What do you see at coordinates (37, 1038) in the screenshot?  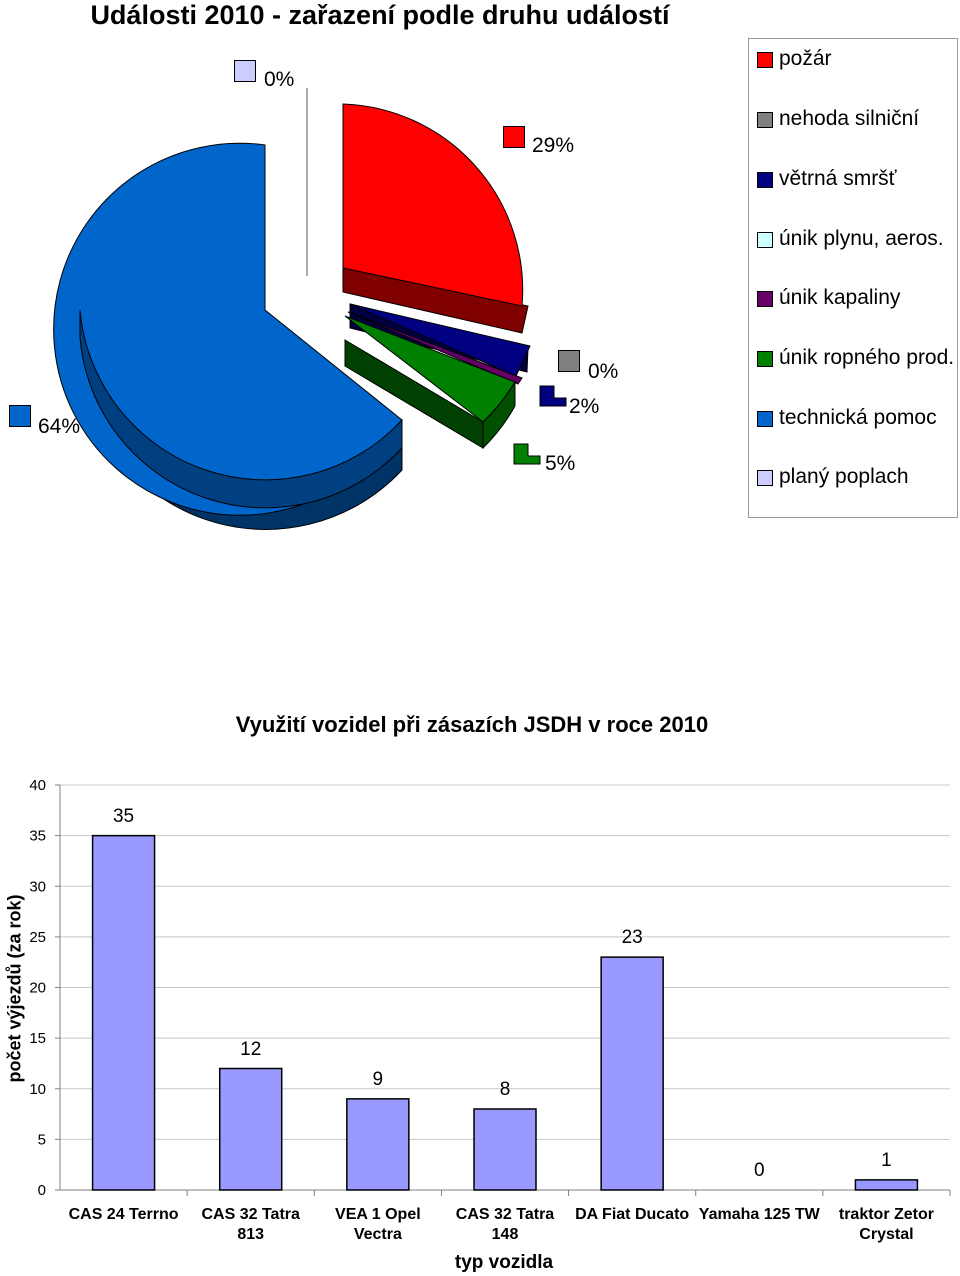 I see `y-tick-label: 15` at bounding box center [37, 1038].